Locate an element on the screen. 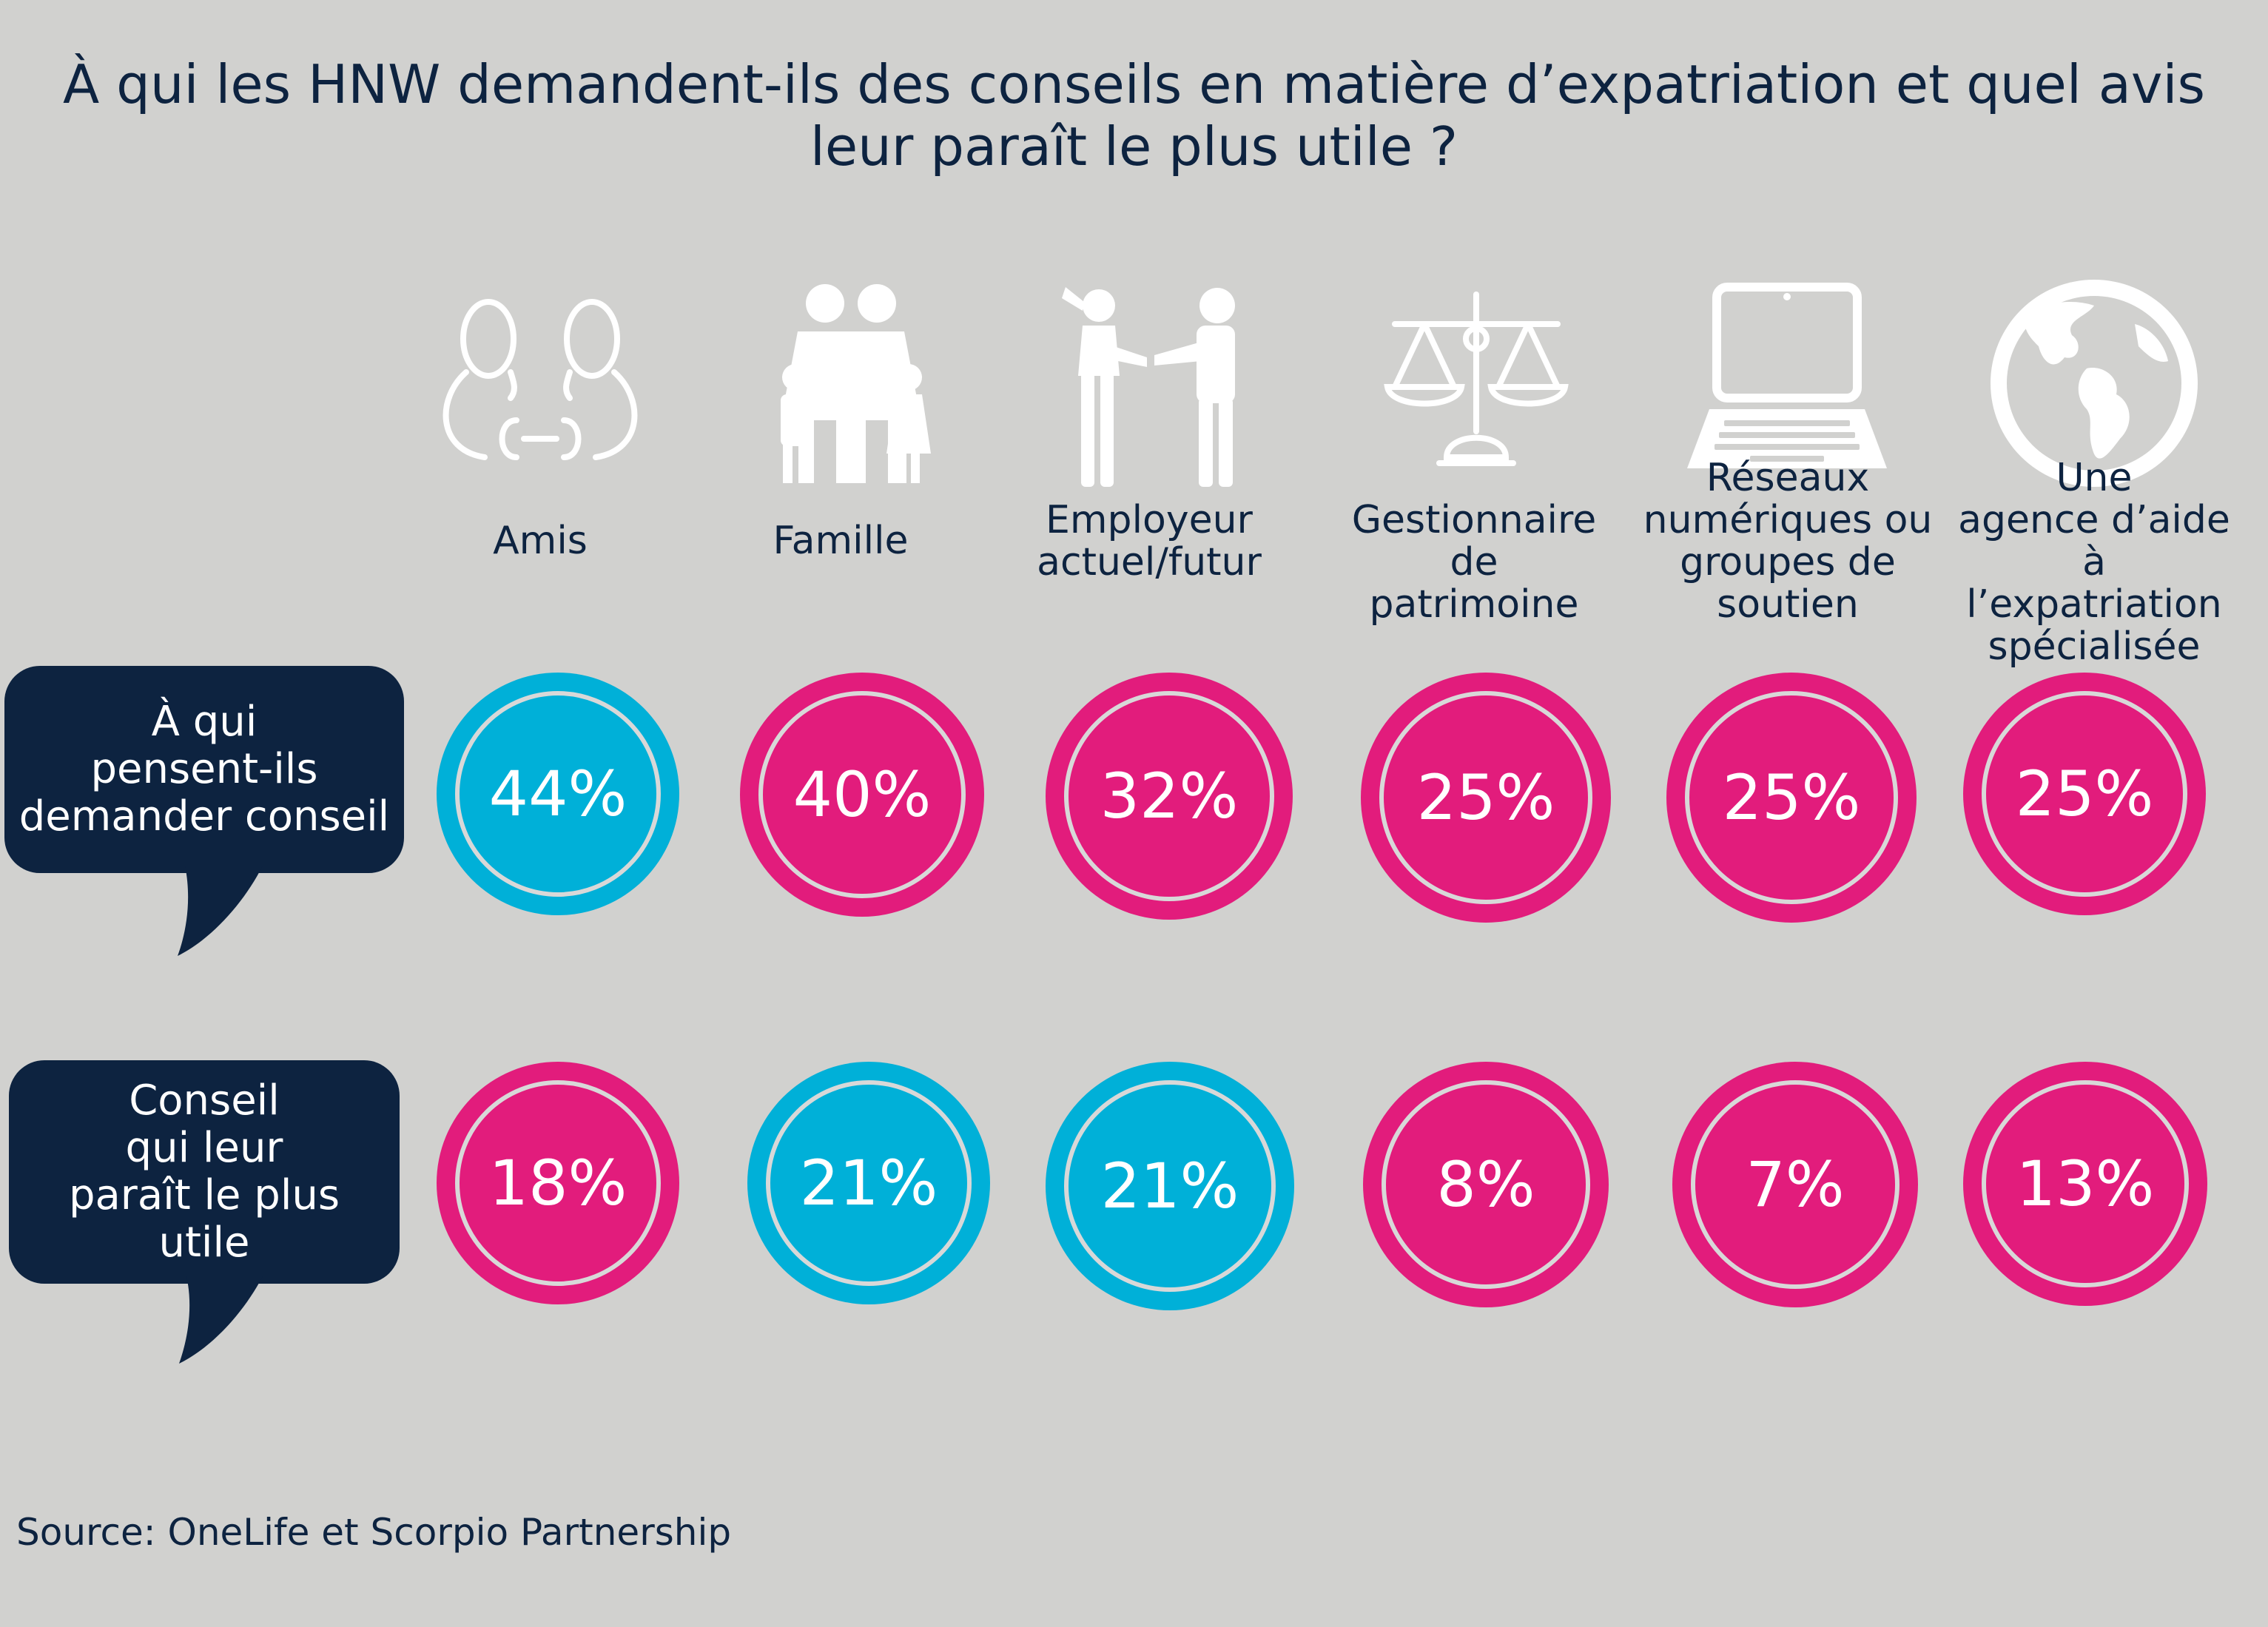  row-2-label-line-4: utile is located at coordinates (204, 1243).